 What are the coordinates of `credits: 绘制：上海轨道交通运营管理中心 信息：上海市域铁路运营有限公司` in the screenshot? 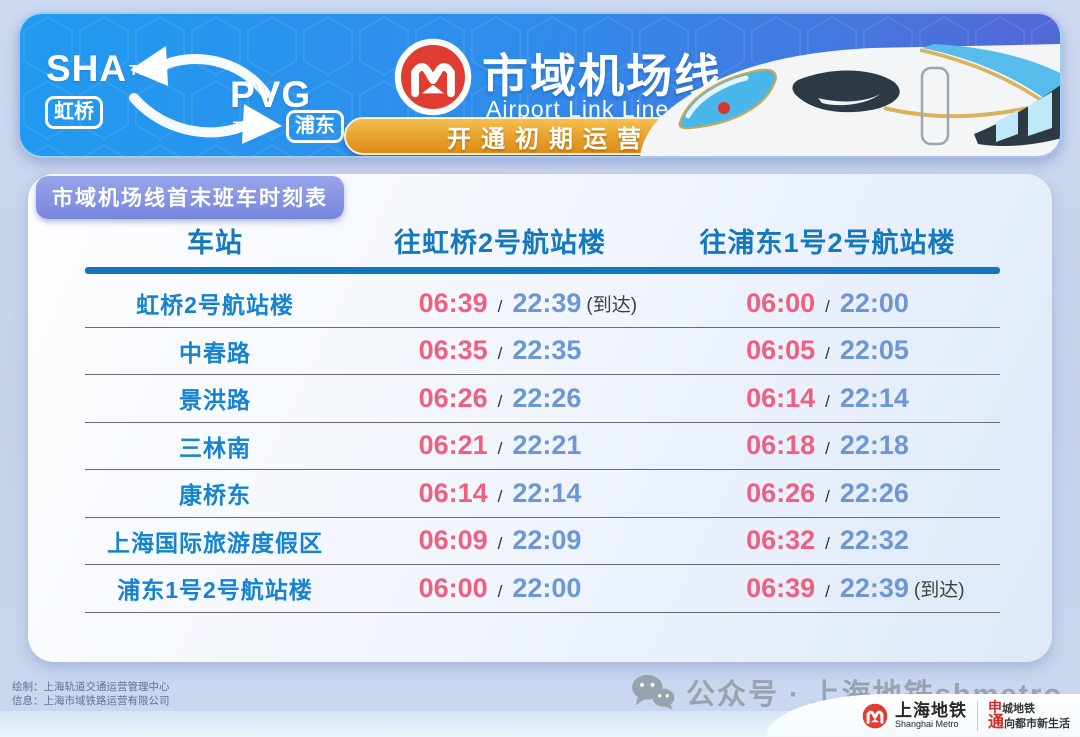 It's located at (91, 695).